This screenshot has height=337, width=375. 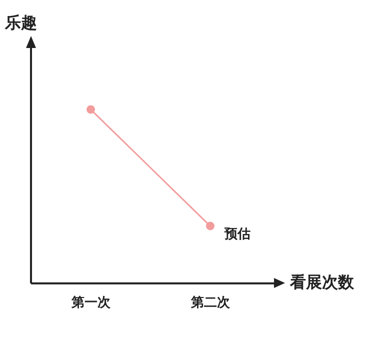 What do you see at coordinates (20, 22) in the screenshot?
I see `y-axis-title: 乐趣` at bounding box center [20, 22].